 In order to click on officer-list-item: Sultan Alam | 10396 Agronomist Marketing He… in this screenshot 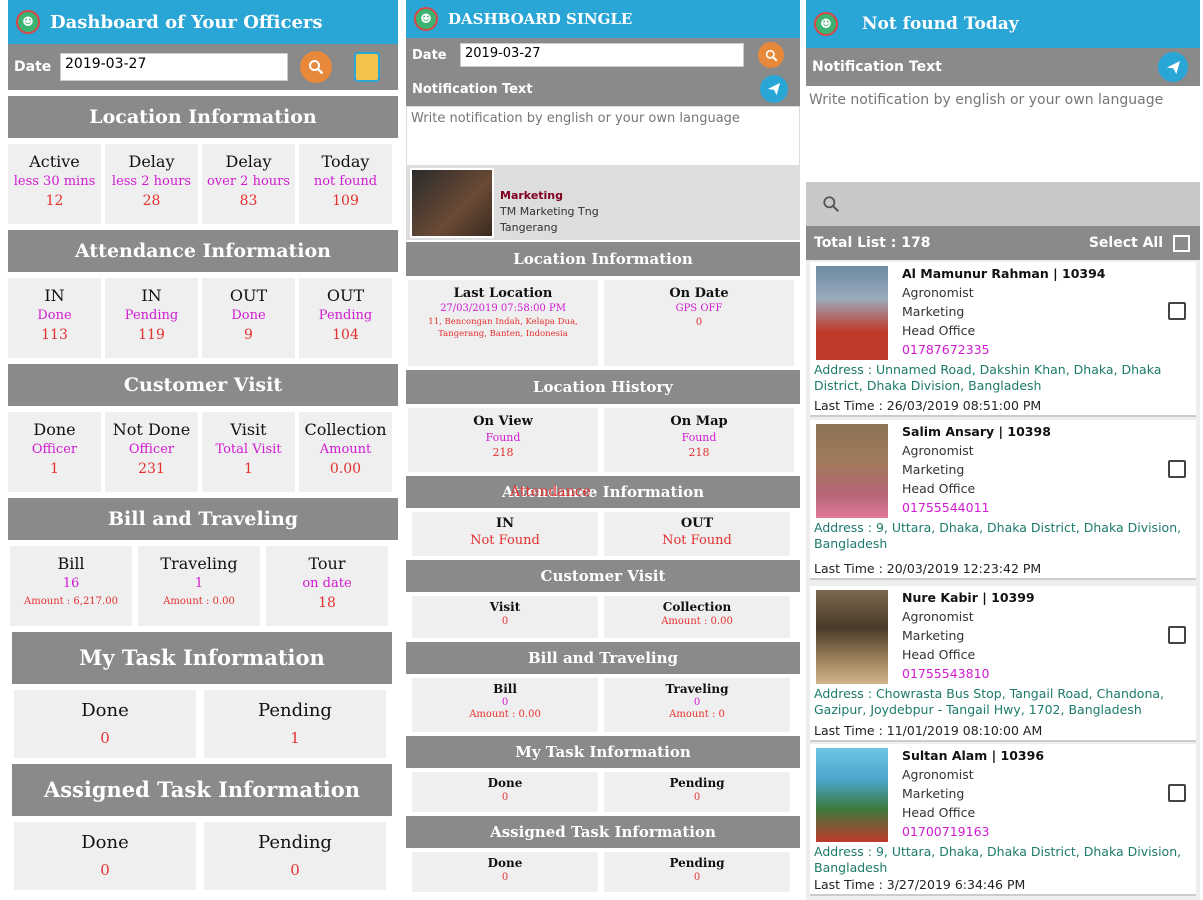, I will do `click(1003, 820)`.